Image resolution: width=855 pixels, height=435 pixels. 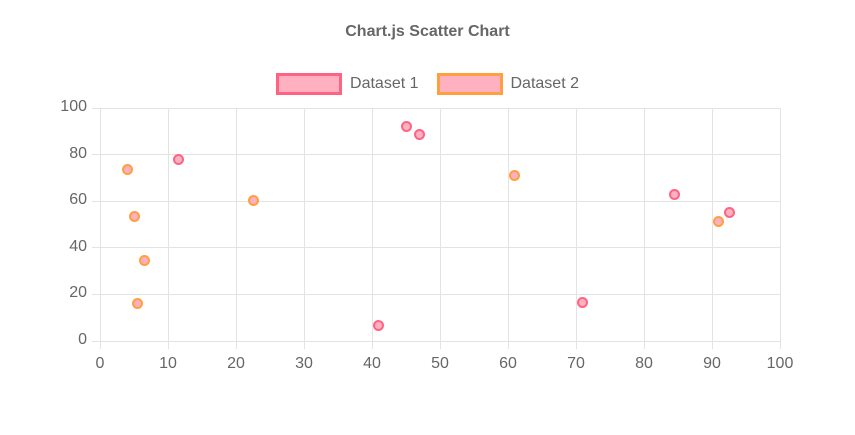 What do you see at coordinates (372, 363) in the screenshot?
I see `x-axis-tick-label: 40` at bounding box center [372, 363].